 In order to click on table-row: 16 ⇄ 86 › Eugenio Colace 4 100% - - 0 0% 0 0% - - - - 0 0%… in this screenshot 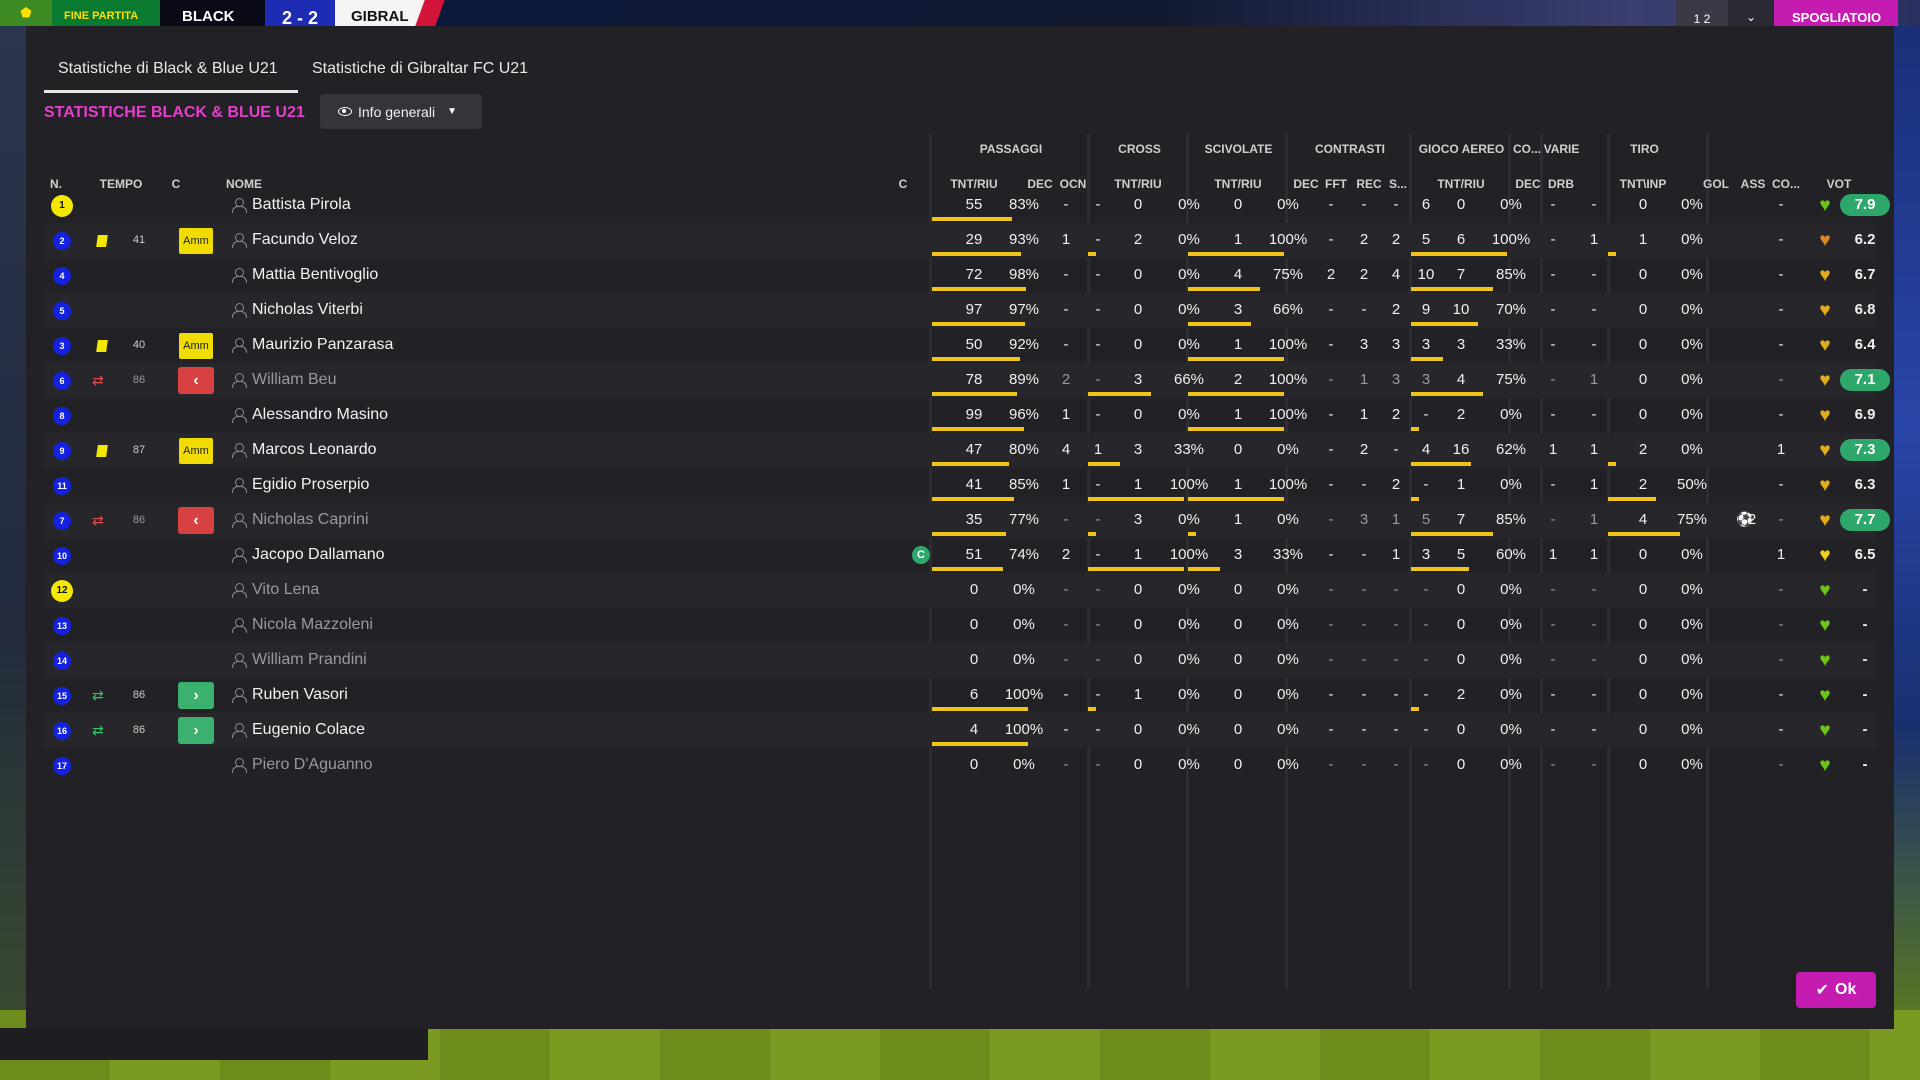, I will do `click(960, 730)`.